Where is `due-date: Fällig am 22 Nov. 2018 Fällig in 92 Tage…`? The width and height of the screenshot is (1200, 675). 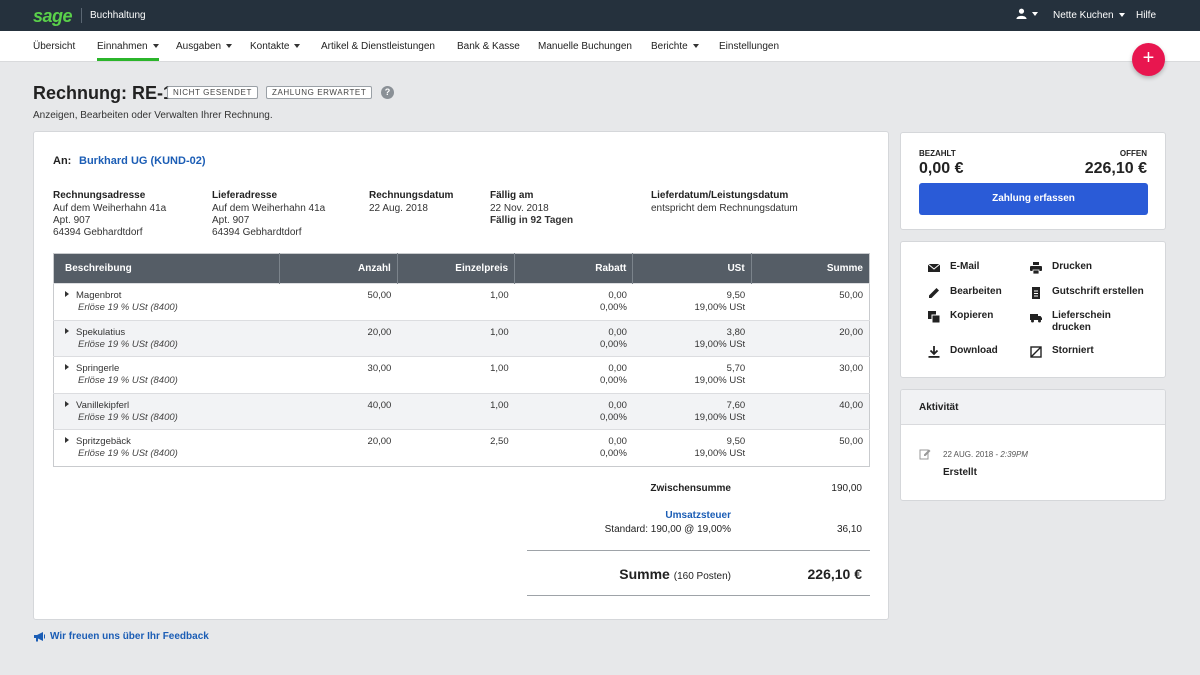
due-date: Fällig am 22 Nov. 2018 Fällig in 92 Tage… is located at coordinates (531, 208).